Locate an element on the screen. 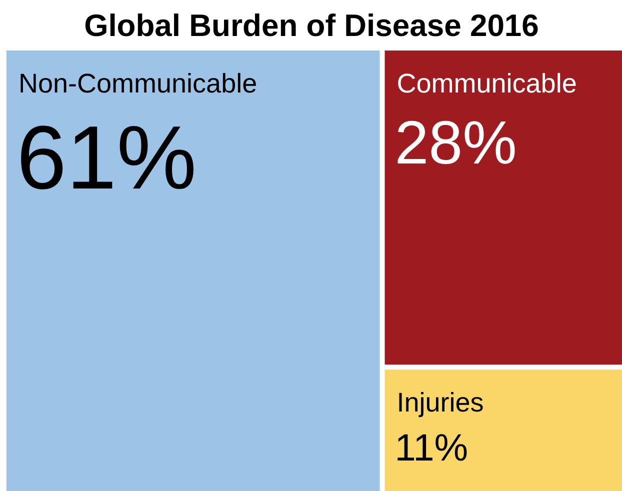  category-label: Injuries is located at coordinates (440, 403).